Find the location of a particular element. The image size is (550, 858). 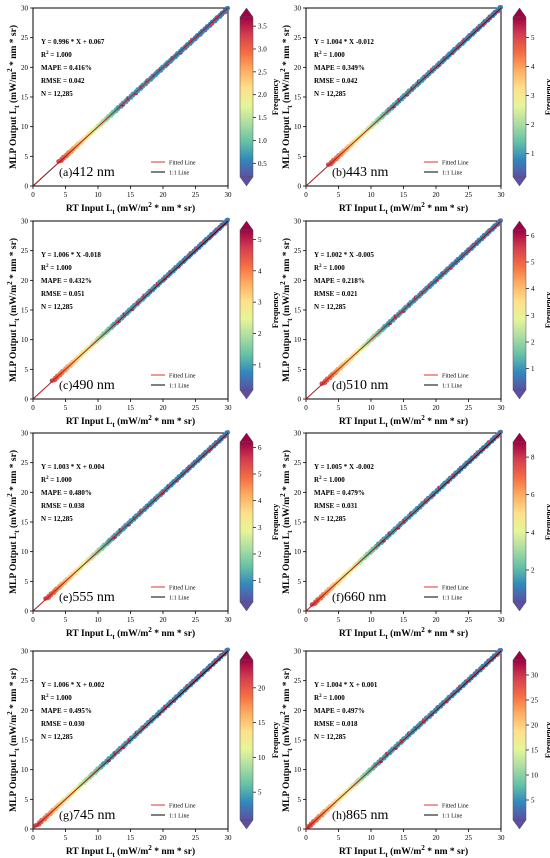

stats-line: Y = 1.006 * X + 0.002 is located at coordinates (73, 685).